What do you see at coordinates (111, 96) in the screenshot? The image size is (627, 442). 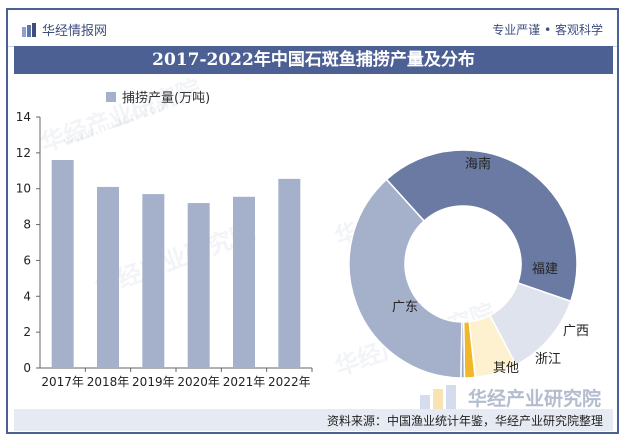 I see `legend-swatch` at bounding box center [111, 96].